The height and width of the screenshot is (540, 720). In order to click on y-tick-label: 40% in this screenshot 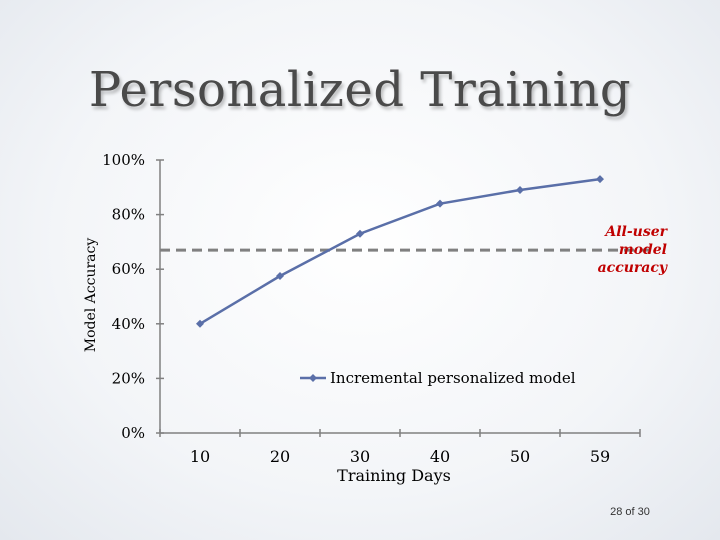, I will do `click(128, 324)`.